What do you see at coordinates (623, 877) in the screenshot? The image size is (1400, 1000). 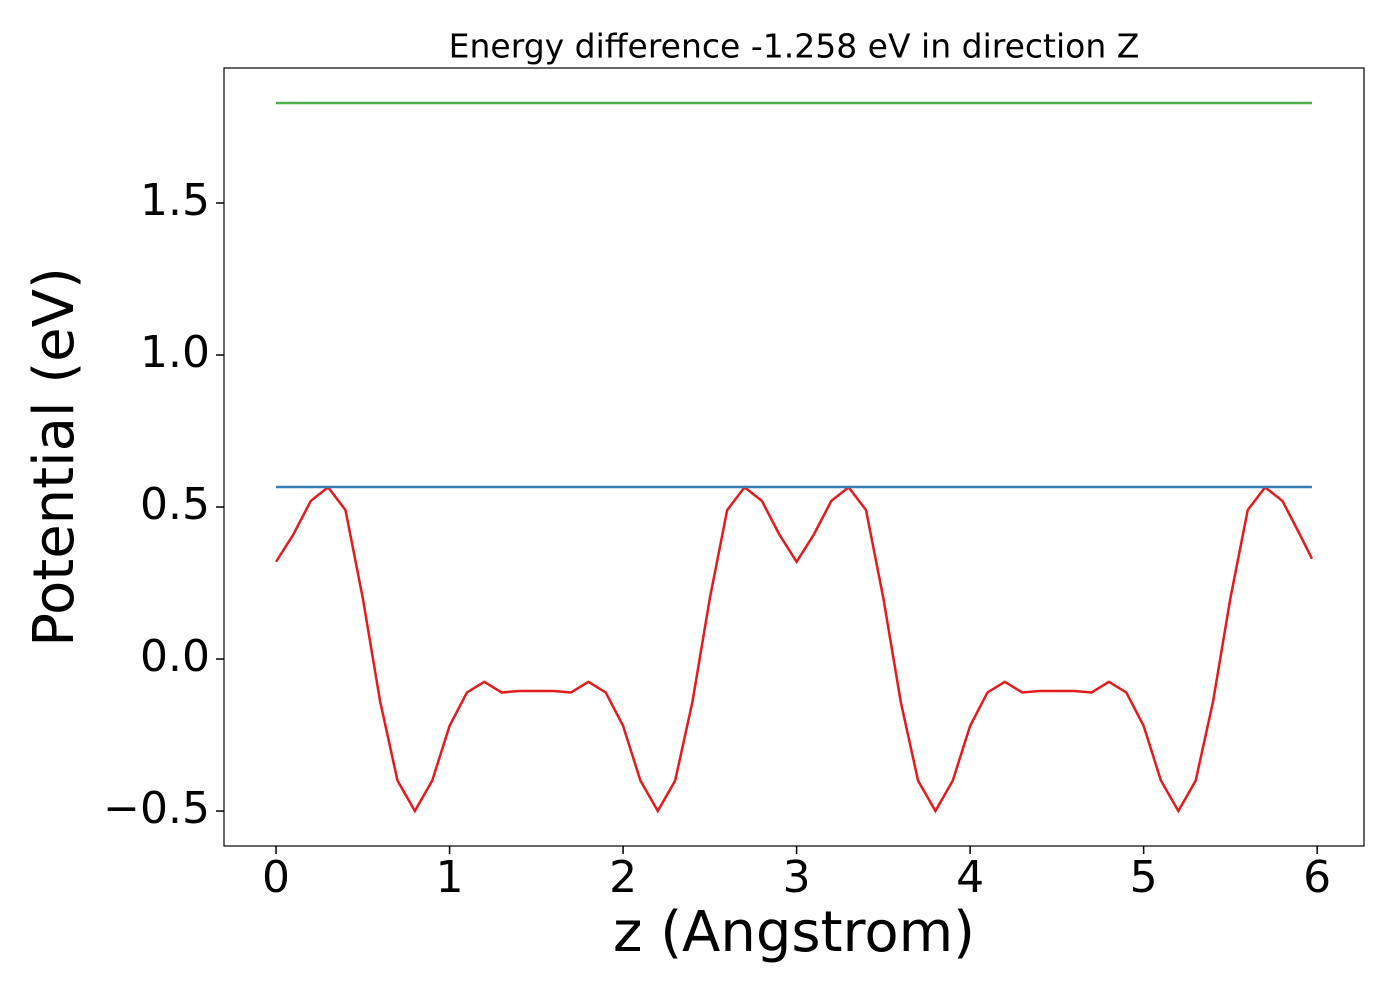 I see `x-tick-label: 2` at bounding box center [623, 877].